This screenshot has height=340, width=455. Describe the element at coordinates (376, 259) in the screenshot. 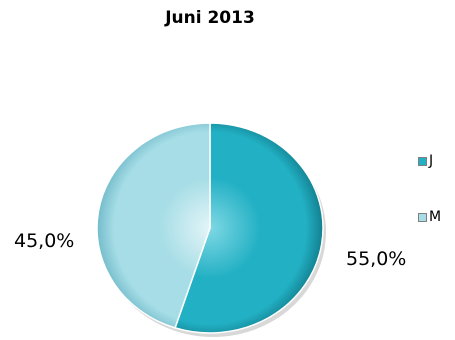

I see `data-label-j: 55,0%` at that location.